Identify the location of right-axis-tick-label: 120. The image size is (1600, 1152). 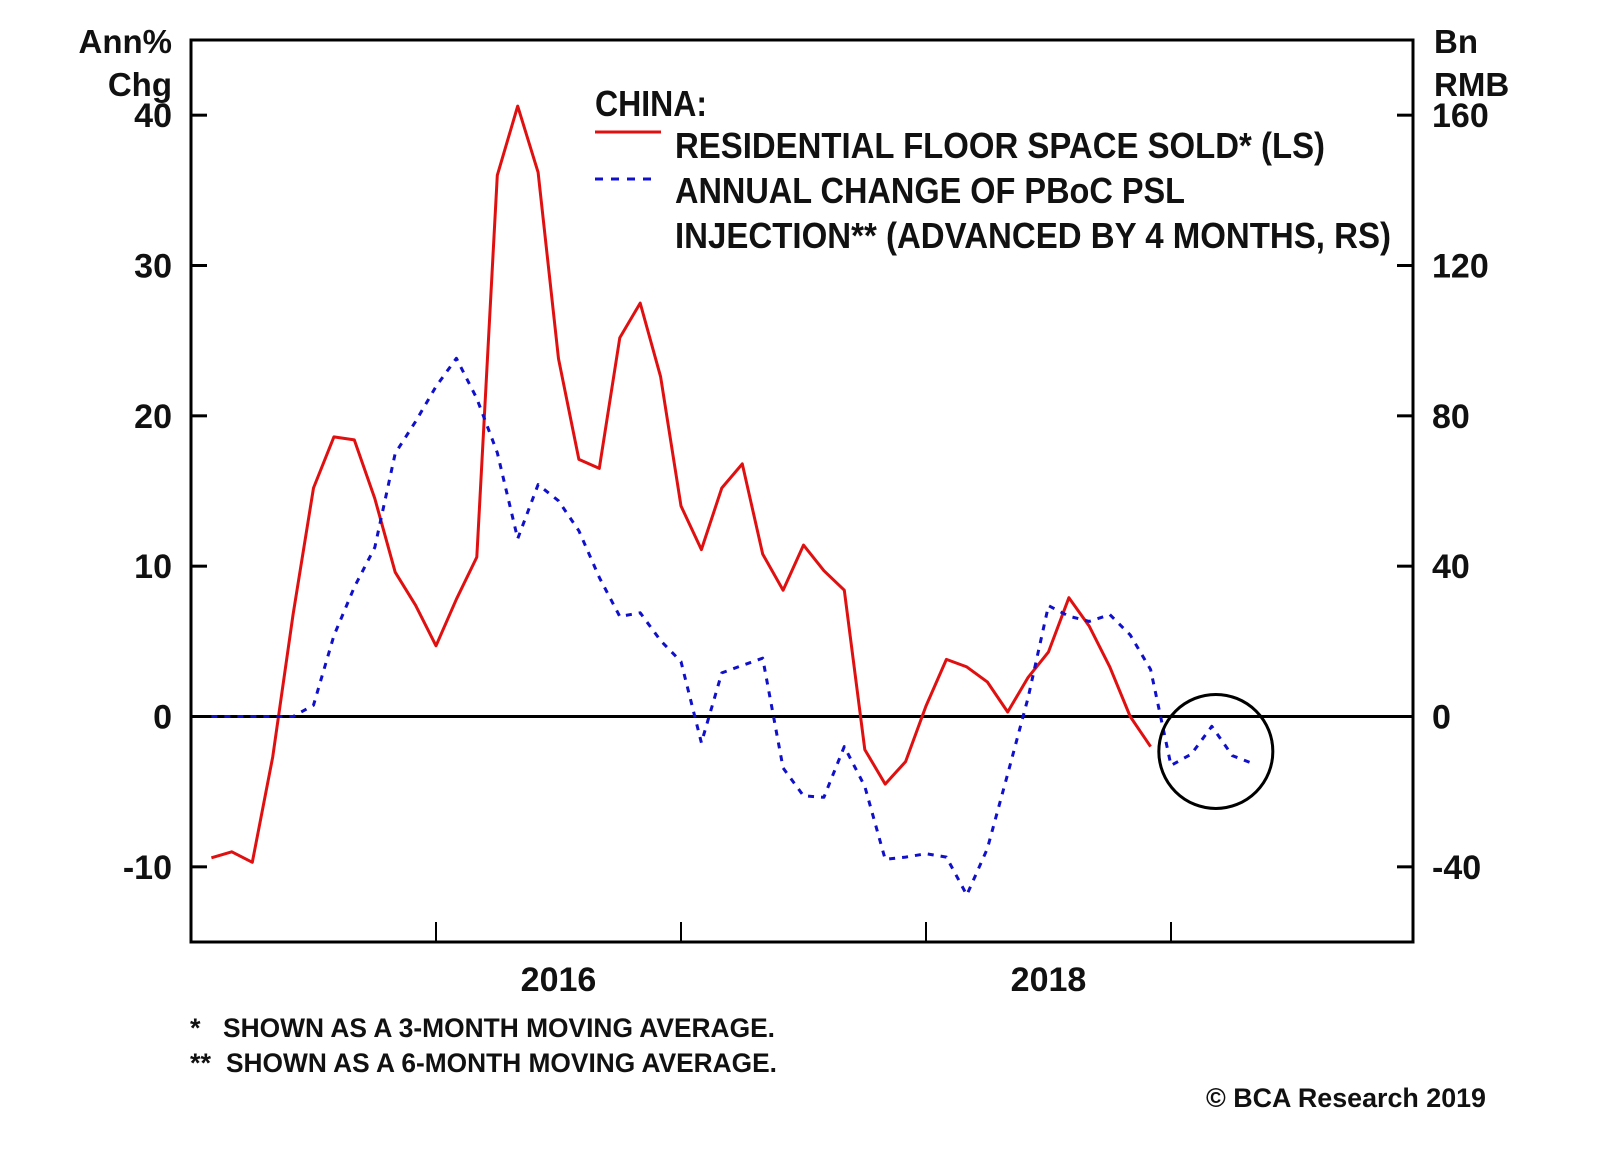
(1460, 267).